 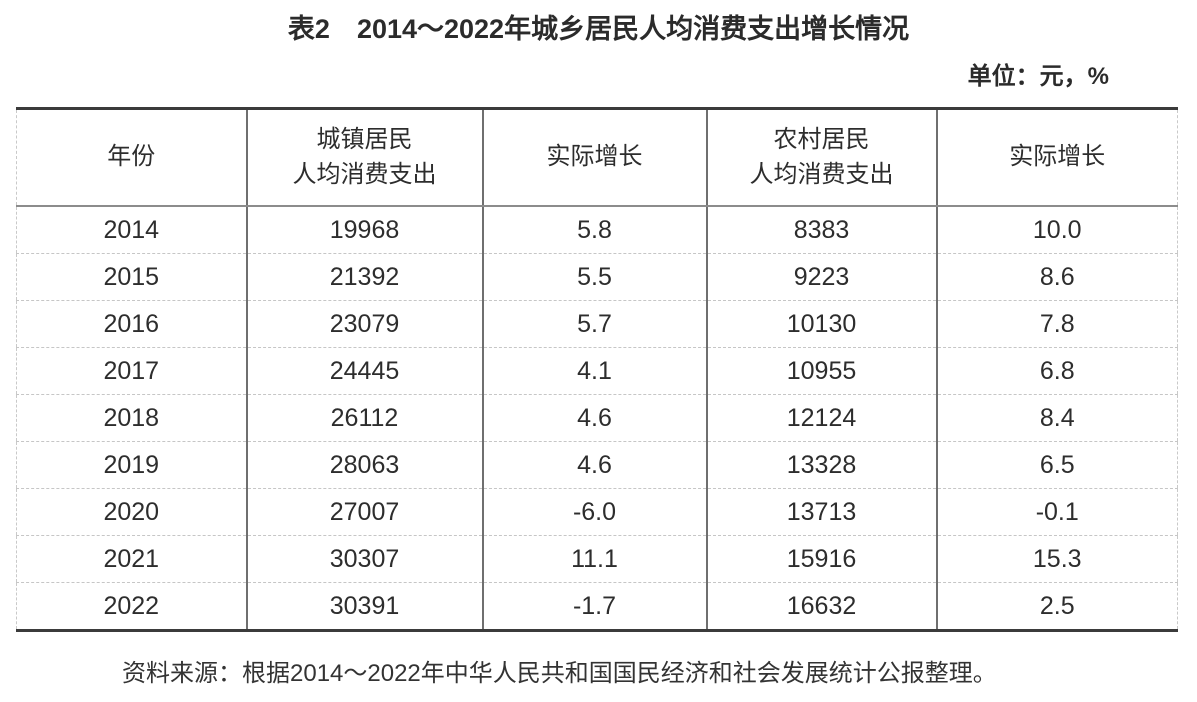 What do you see at coordinates (1056, 230) in the screenshot?
I see `cell-rural-growth: 10.0` at bounding box center [1056, 230].